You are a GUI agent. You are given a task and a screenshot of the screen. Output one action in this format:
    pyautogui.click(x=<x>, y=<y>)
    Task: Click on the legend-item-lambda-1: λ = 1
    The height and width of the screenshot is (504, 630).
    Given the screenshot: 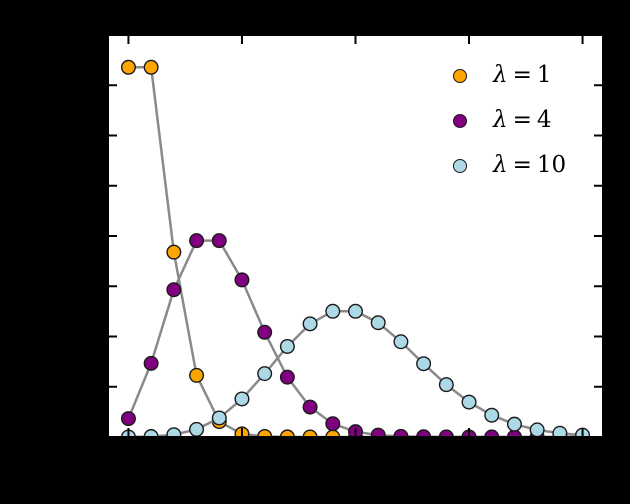 What is the action you would take?
    pyautogui.click(x=509, y=75)
    